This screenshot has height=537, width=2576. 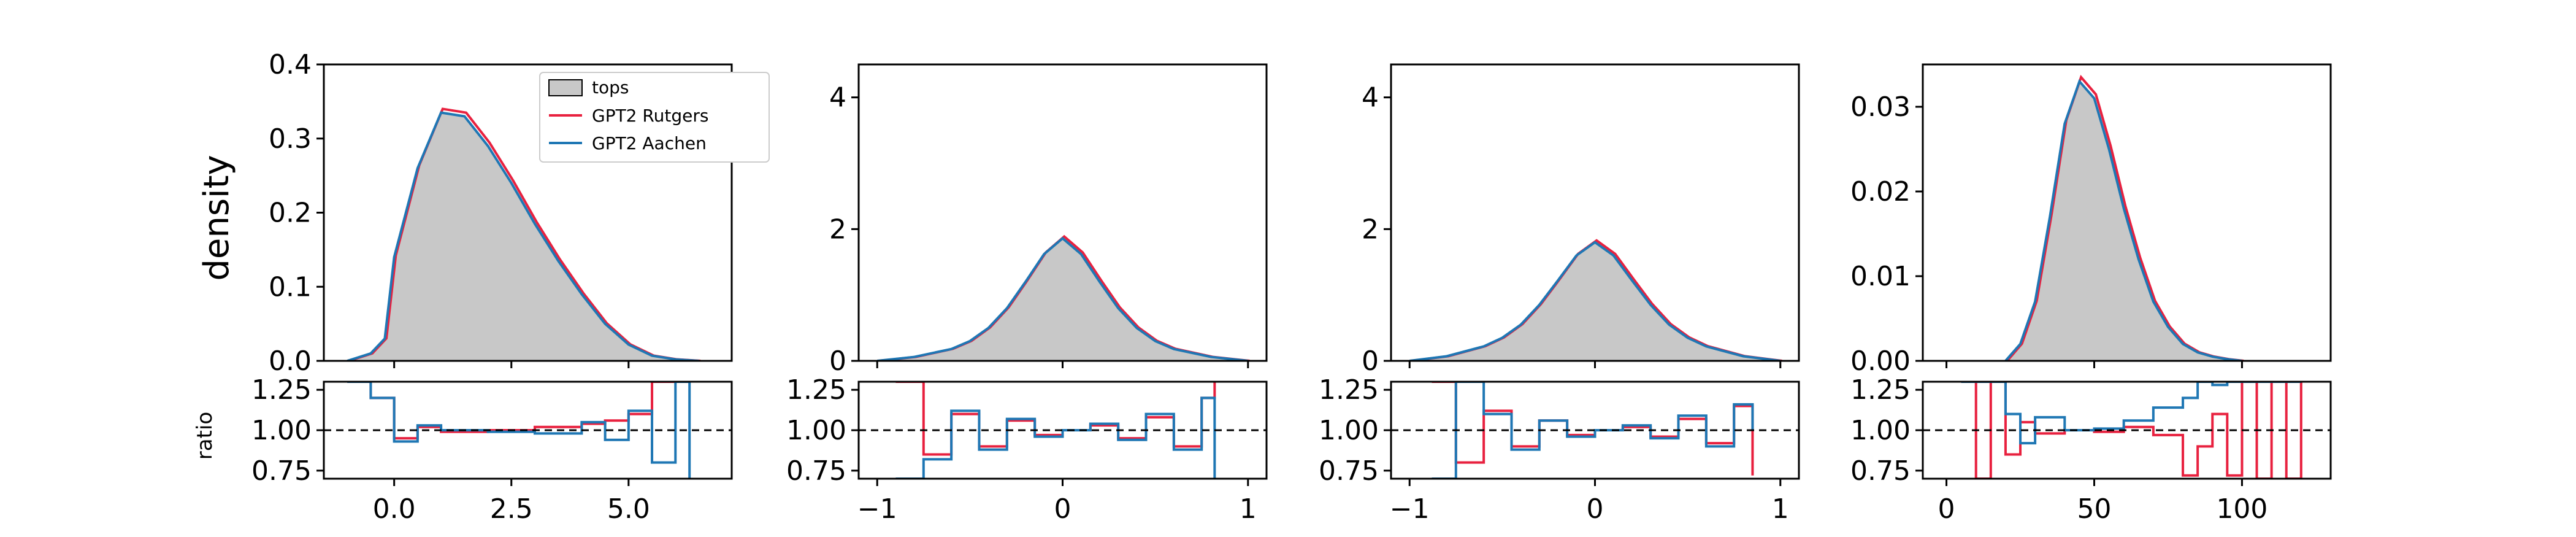 I want to click on panel-1-ratio-ytick-label-2: 1.25, so click(x=281, y=390).